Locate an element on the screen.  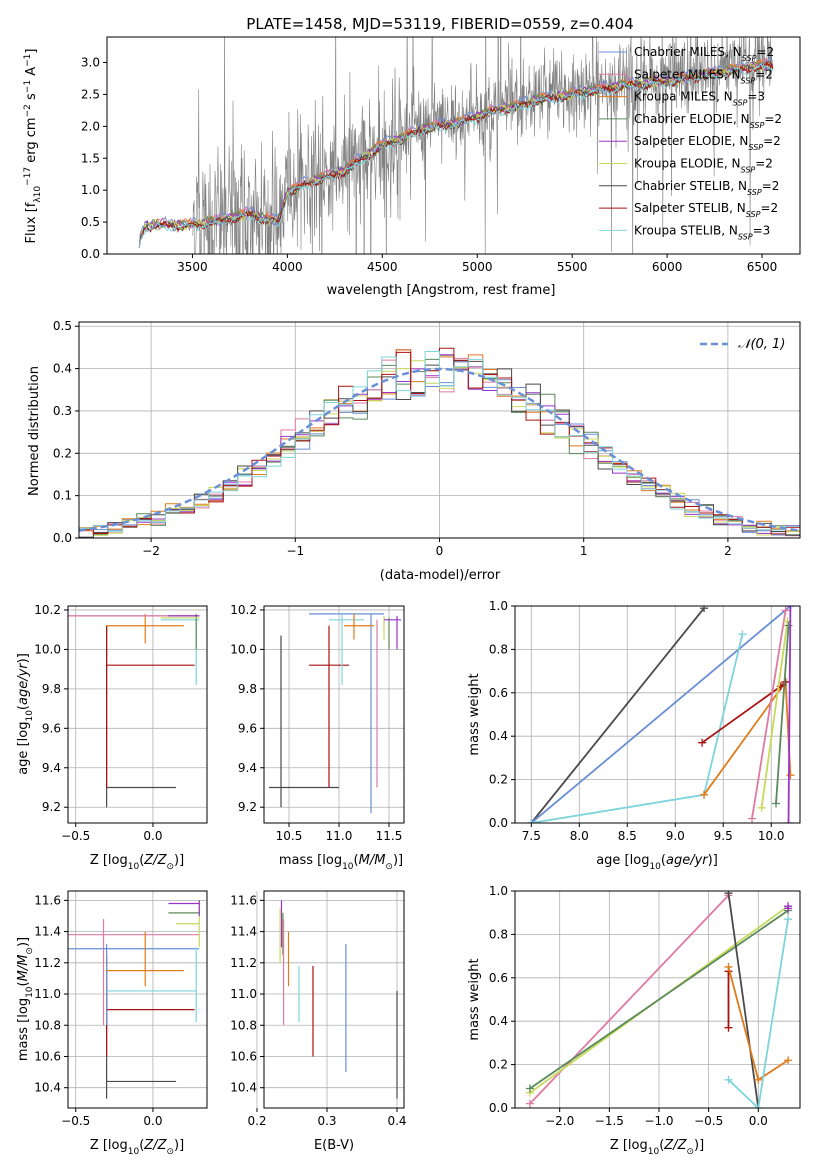
legend-text: Kroupa STELIB, N is located at coordinates (686, 230).